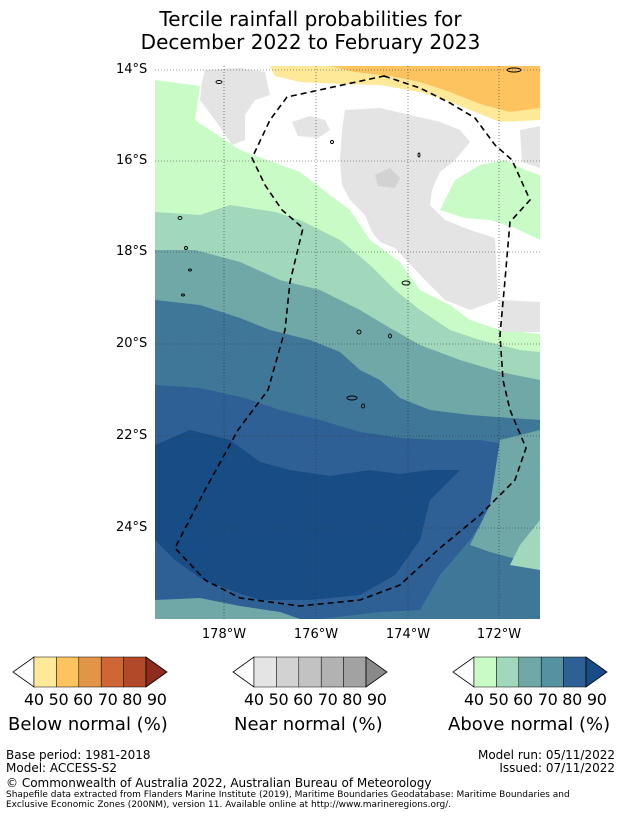 This screenshot has height=816, width=621. What do you see at coordinates (132, 435) in the screenshot?
I see `lat-label-22s: 22°S` at bounding box center [132, 435].